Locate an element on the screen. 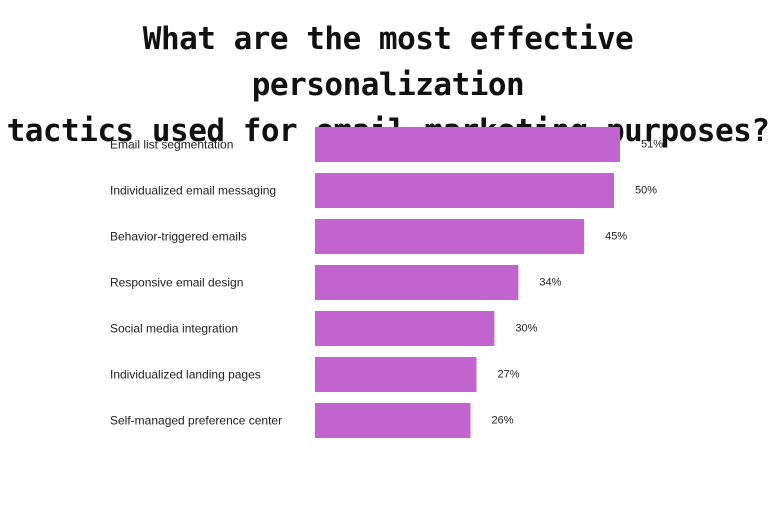  category-label: Individualized landing pages is located at coordinates (185, 375).